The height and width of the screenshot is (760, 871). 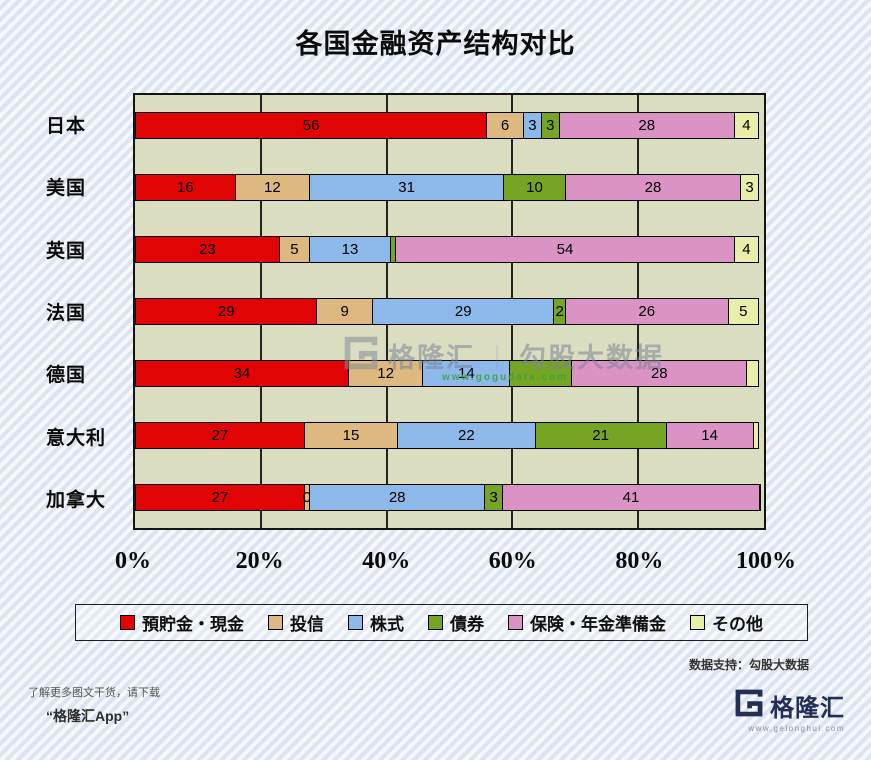 What do you see at coordinates (647, 311) in the screenshot?
I see `bar-segment-value: 26` at bounding box center [647, 311].